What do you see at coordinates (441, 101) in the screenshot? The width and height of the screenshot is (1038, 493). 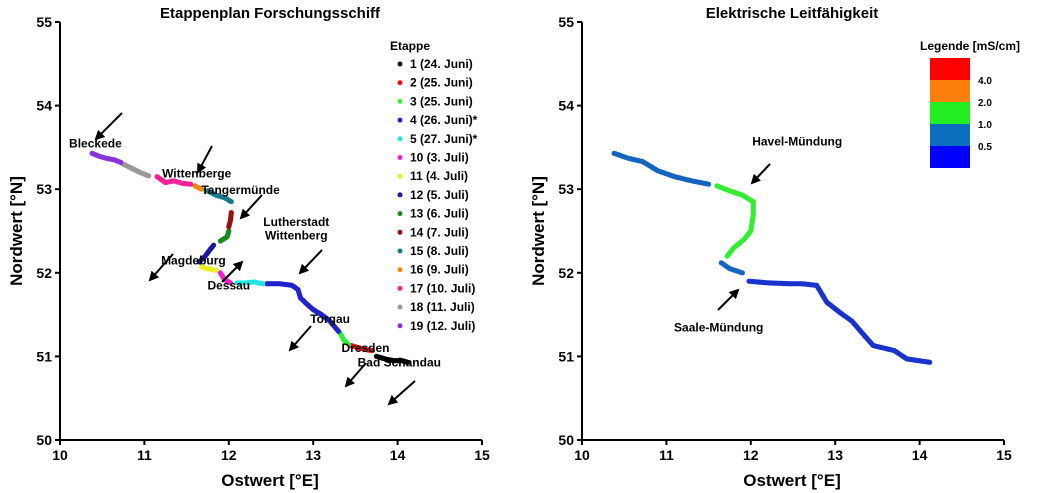 I see `legend-entry: 3 (25. Juni)` at bounding box center [441, 101].